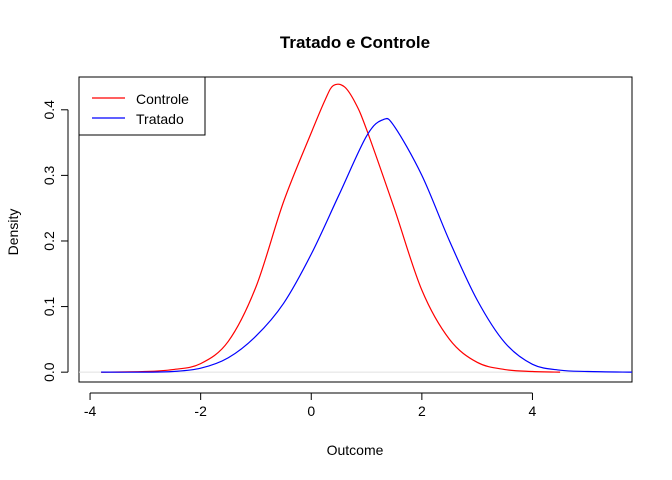 The image size is (672, 480). What do you see at coordinates (311, 411) in the screenshot?
I see `x-tick-label: 0` at bounding box center [311, 411].